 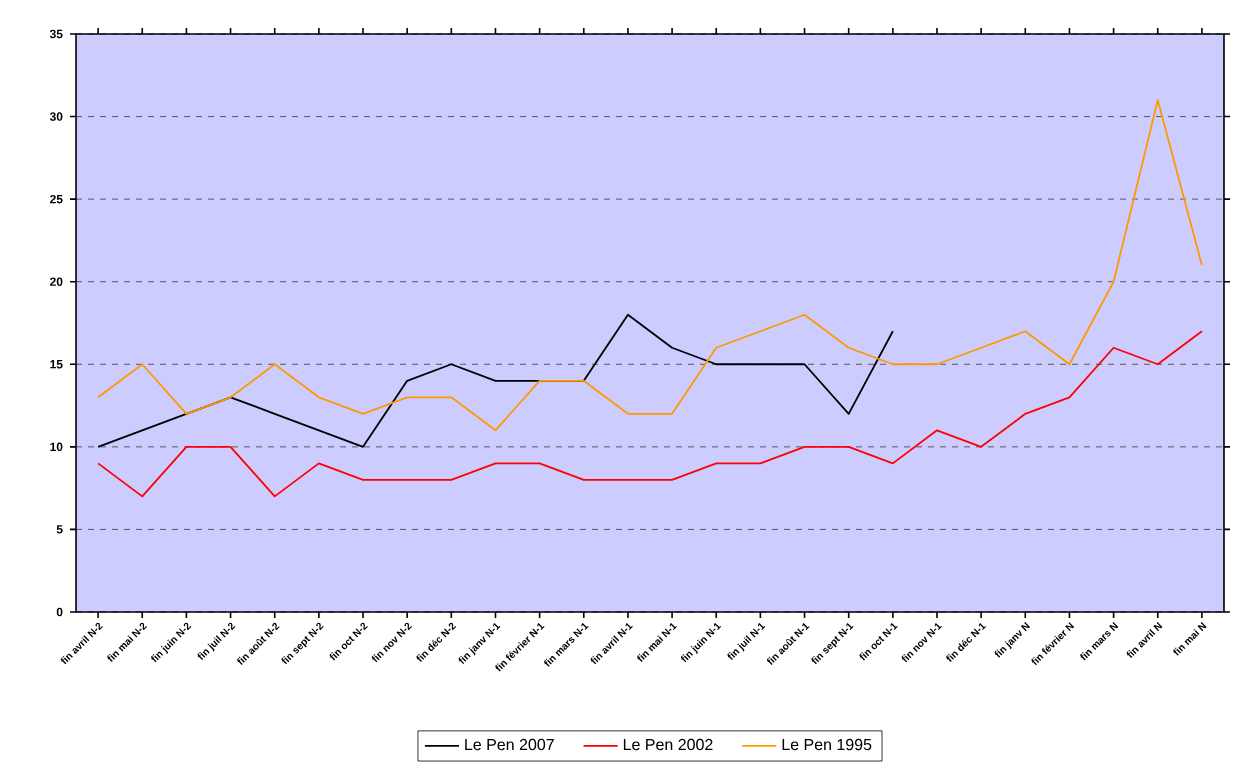 I want to click on legend-label: Le Pen 2007, so click(x=509, y=744).